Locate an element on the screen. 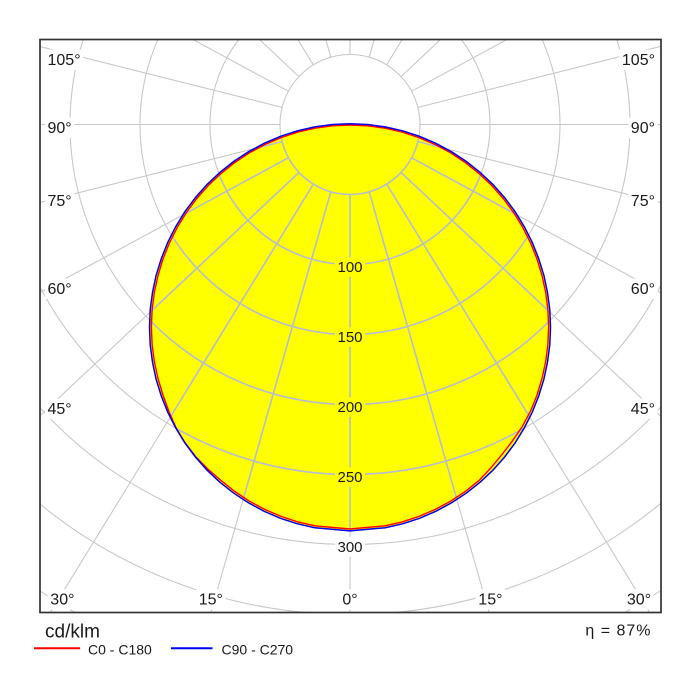 The image size is (700, 700). svg-text: 150 is located at coordinates (349, 337).